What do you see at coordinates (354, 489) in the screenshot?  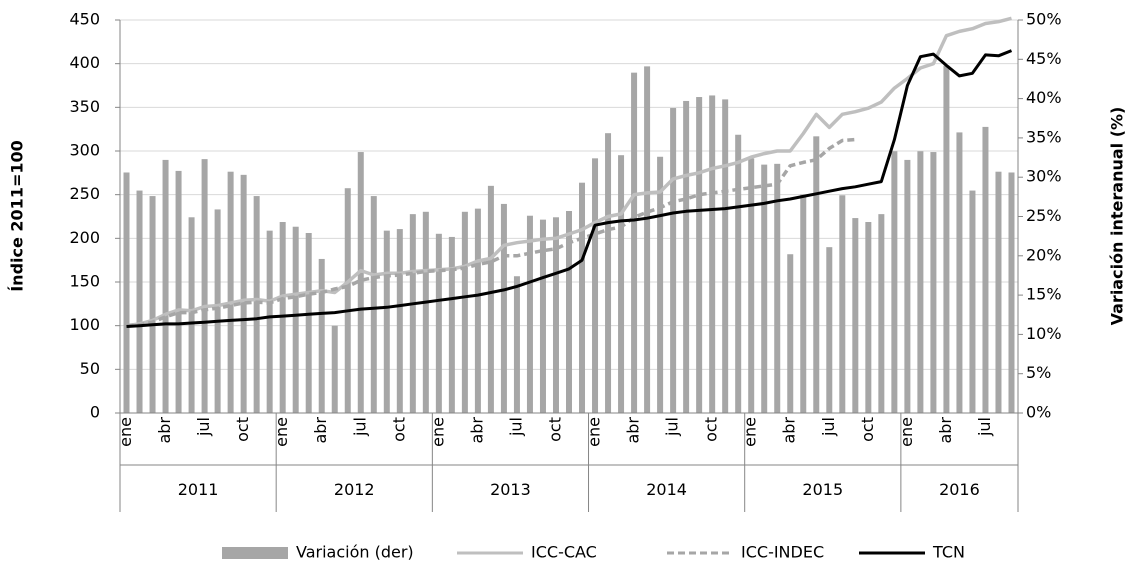 I see `year-label: 2012` at bounding box center [354, 489].